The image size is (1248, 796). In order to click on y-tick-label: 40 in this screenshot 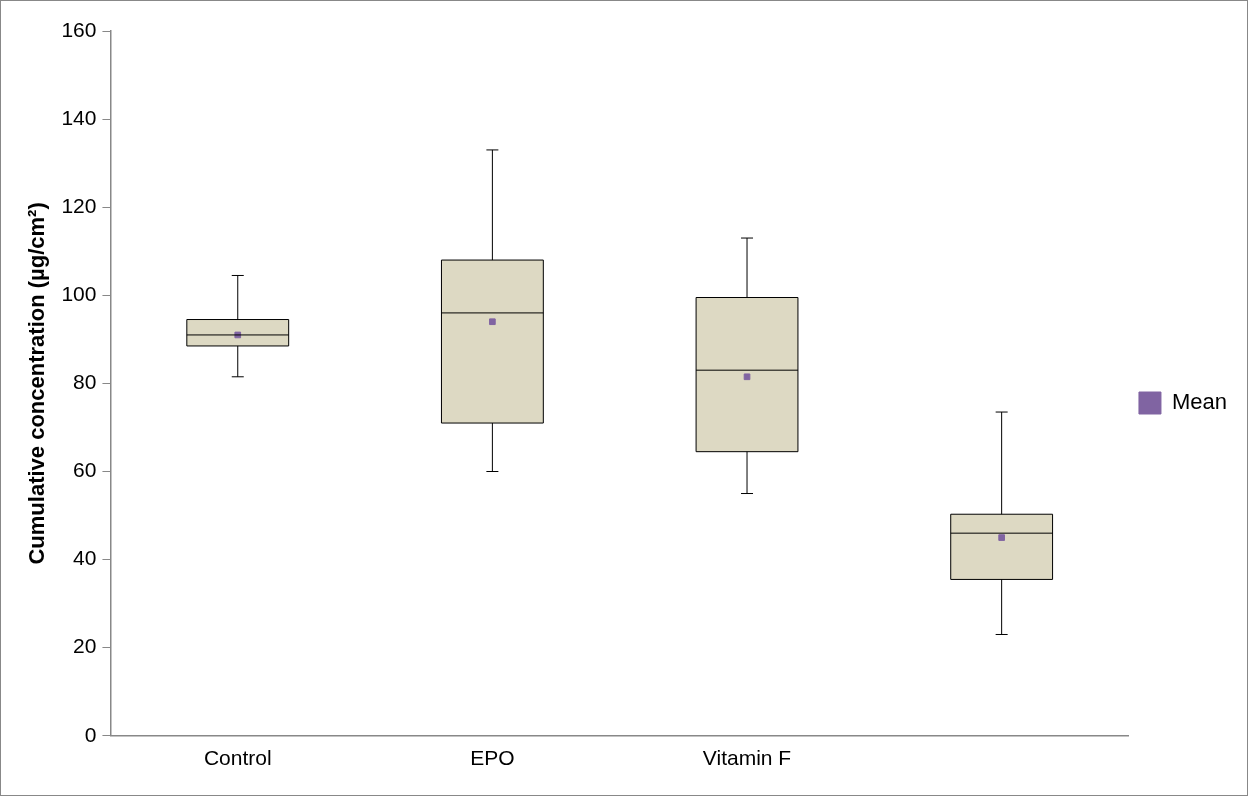, I will do `click(85, 558)`.